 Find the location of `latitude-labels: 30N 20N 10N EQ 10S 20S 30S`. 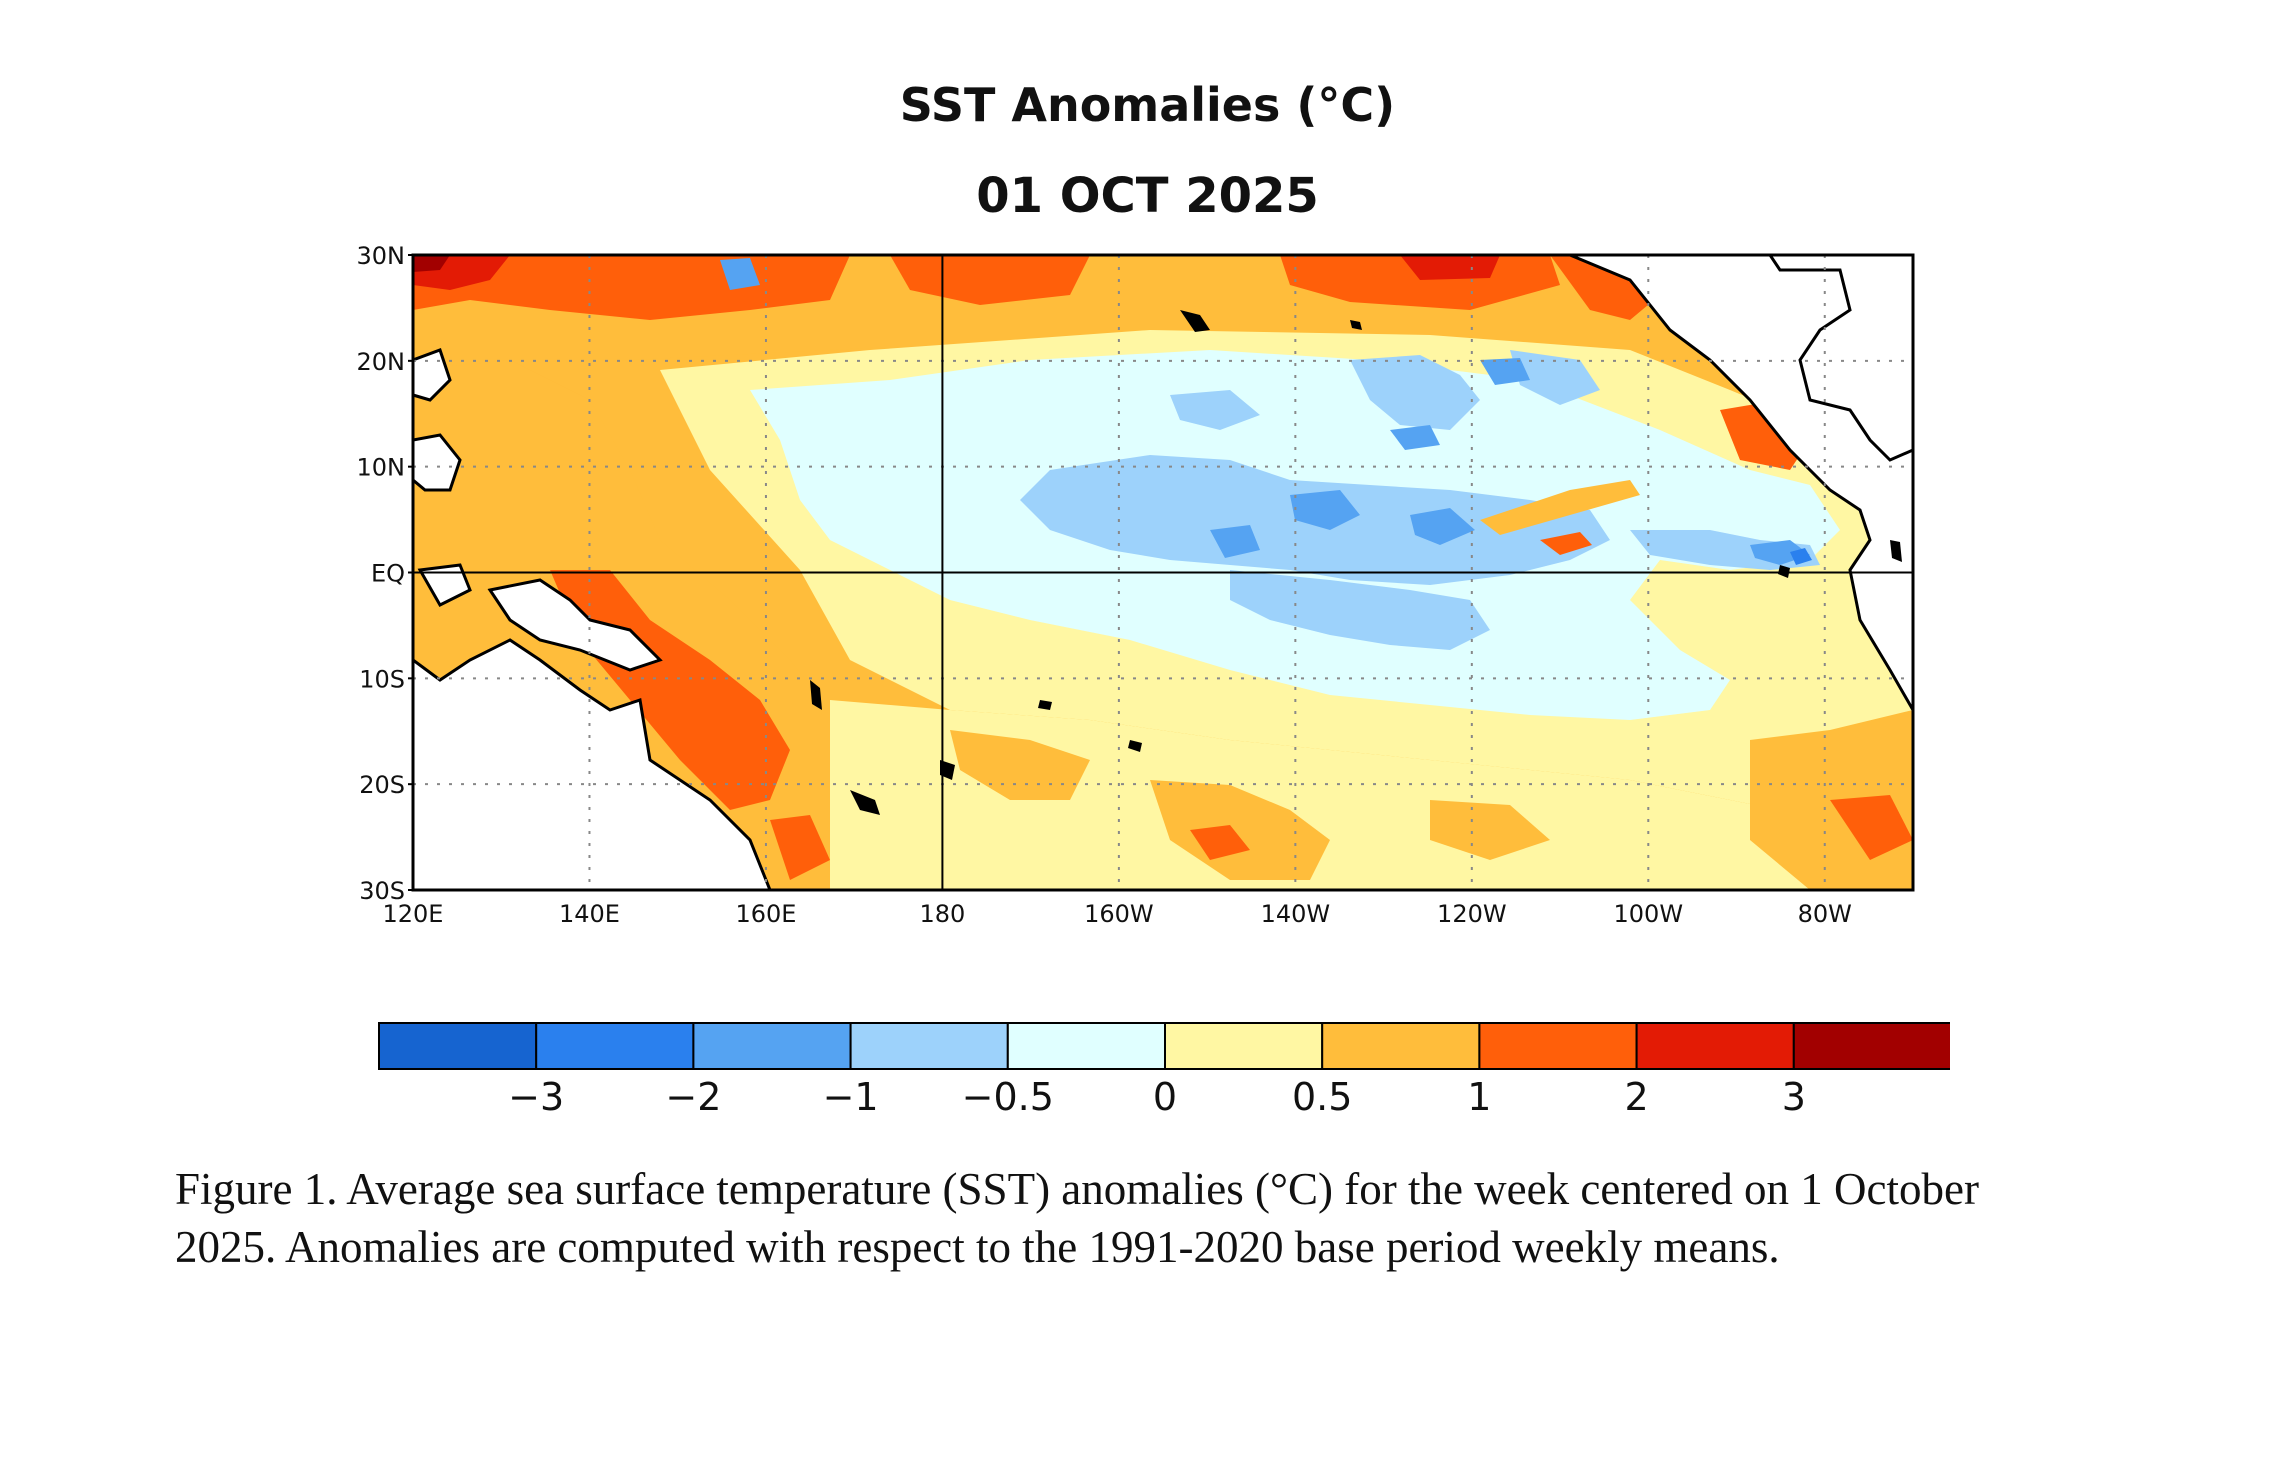

latitude-labels: 30N 20N 10N EQ 10S 20S 30S is located at coordinates (385, 573).